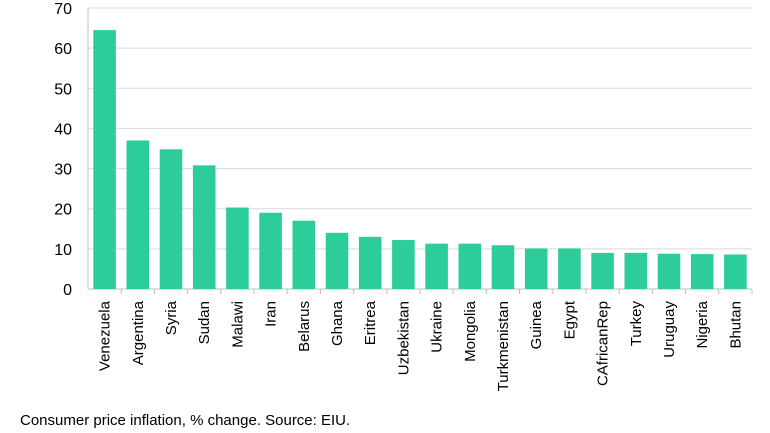  What do you see at coordinates (403, 338) in the screenshot?
I see `x-tick-label: Uzbekistan` at bounding box center [403, 338].